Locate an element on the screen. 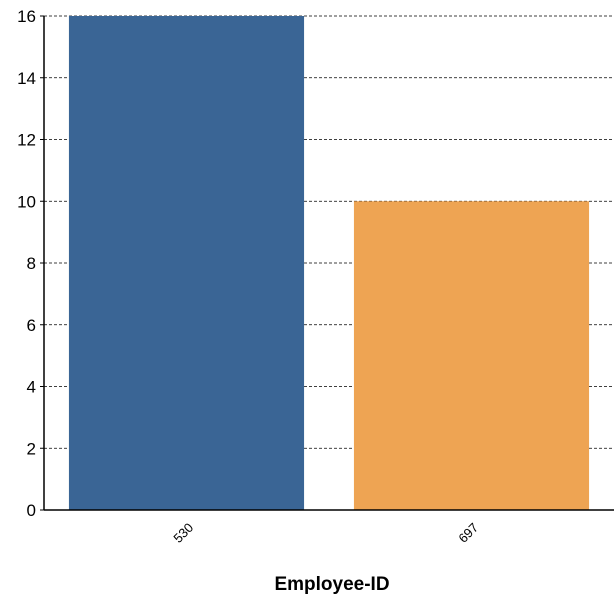 The image size is (614, 600). y-tick-label: 16 is located at coordinates (26, 16).